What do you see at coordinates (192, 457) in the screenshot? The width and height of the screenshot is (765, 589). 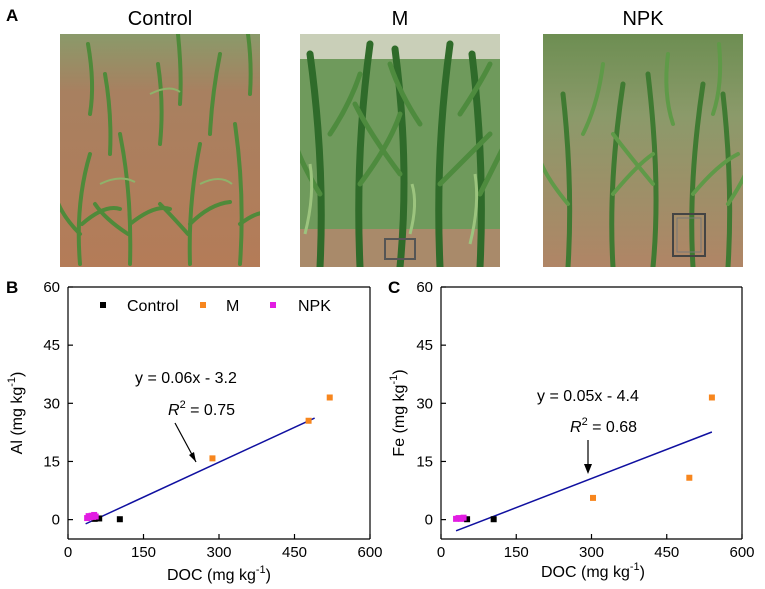 I see `chart-b-arrowhead` at bounding box center [192, 457].